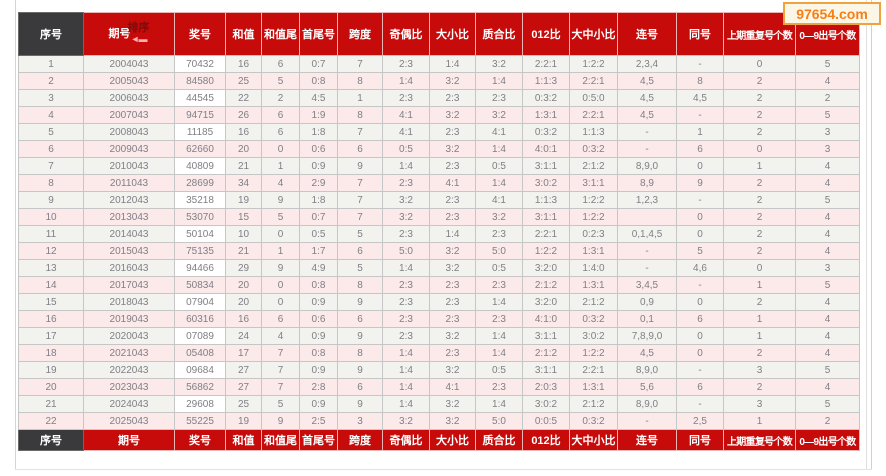  I want to click on col-header-prize-number: 奖号, so click(200, 34).